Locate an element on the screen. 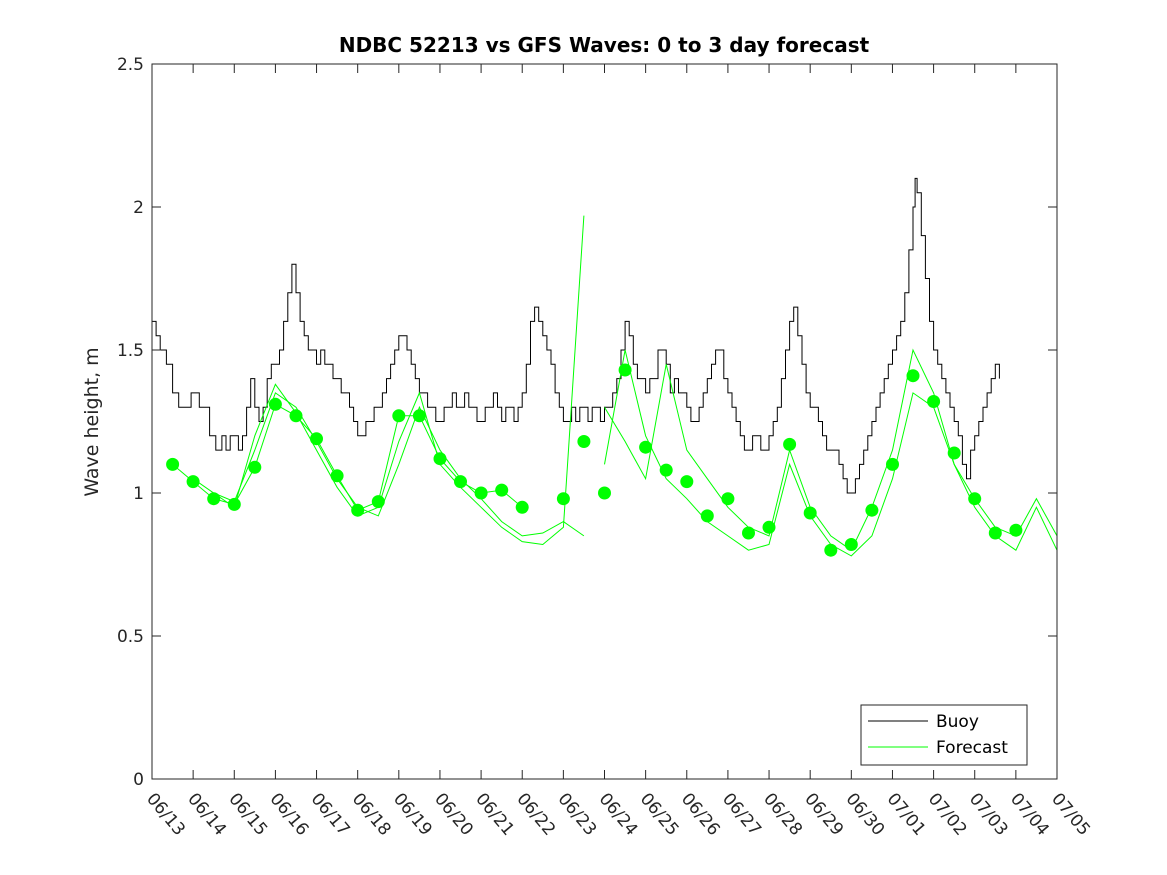 The width and height of the screenshot is (1167, 875). legend-label-forecast: Forecast is located at coordinates (972, 748).